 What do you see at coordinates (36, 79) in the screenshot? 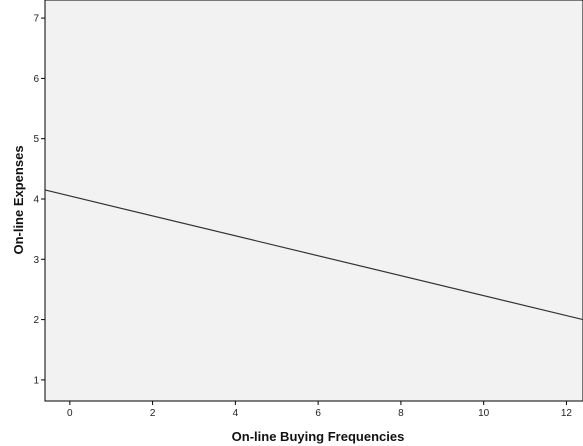
I see `y-tick-label: 6` at bounding box center [36, 79].